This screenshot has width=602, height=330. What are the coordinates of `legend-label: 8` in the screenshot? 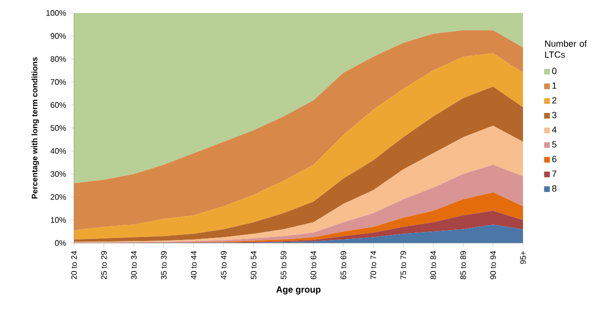 It's located at (554, 188).